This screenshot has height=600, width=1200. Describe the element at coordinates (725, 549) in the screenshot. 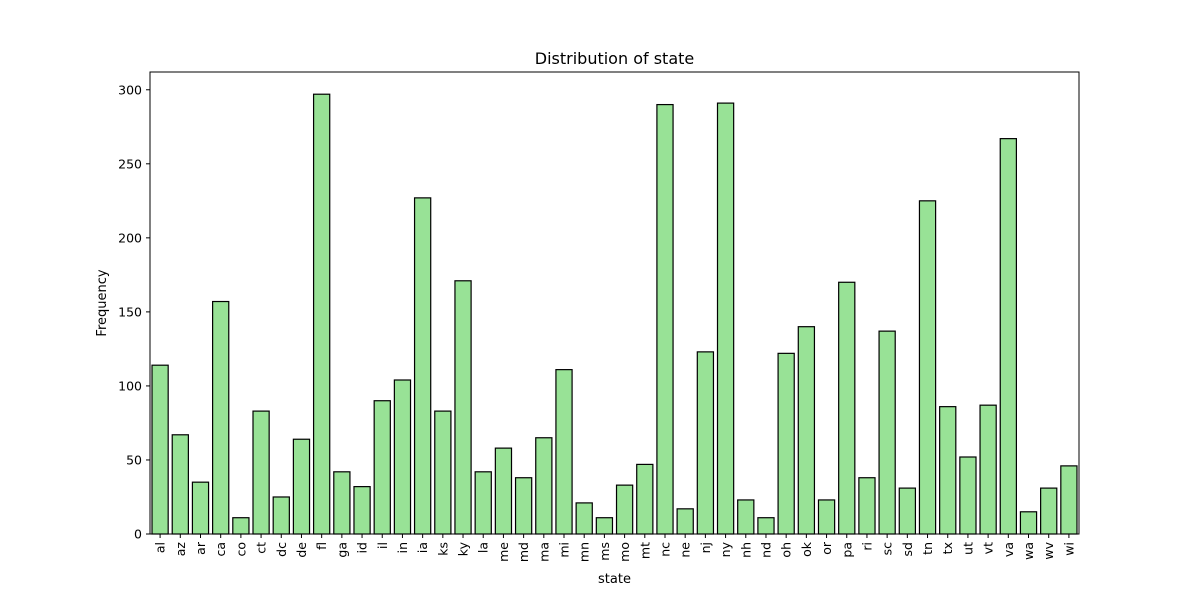

I see `x-tick-label: ny` at that location.